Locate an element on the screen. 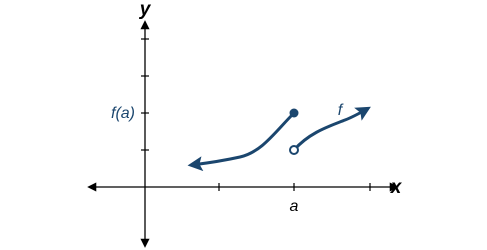  x-label: x is located at coordinates (396, 187).